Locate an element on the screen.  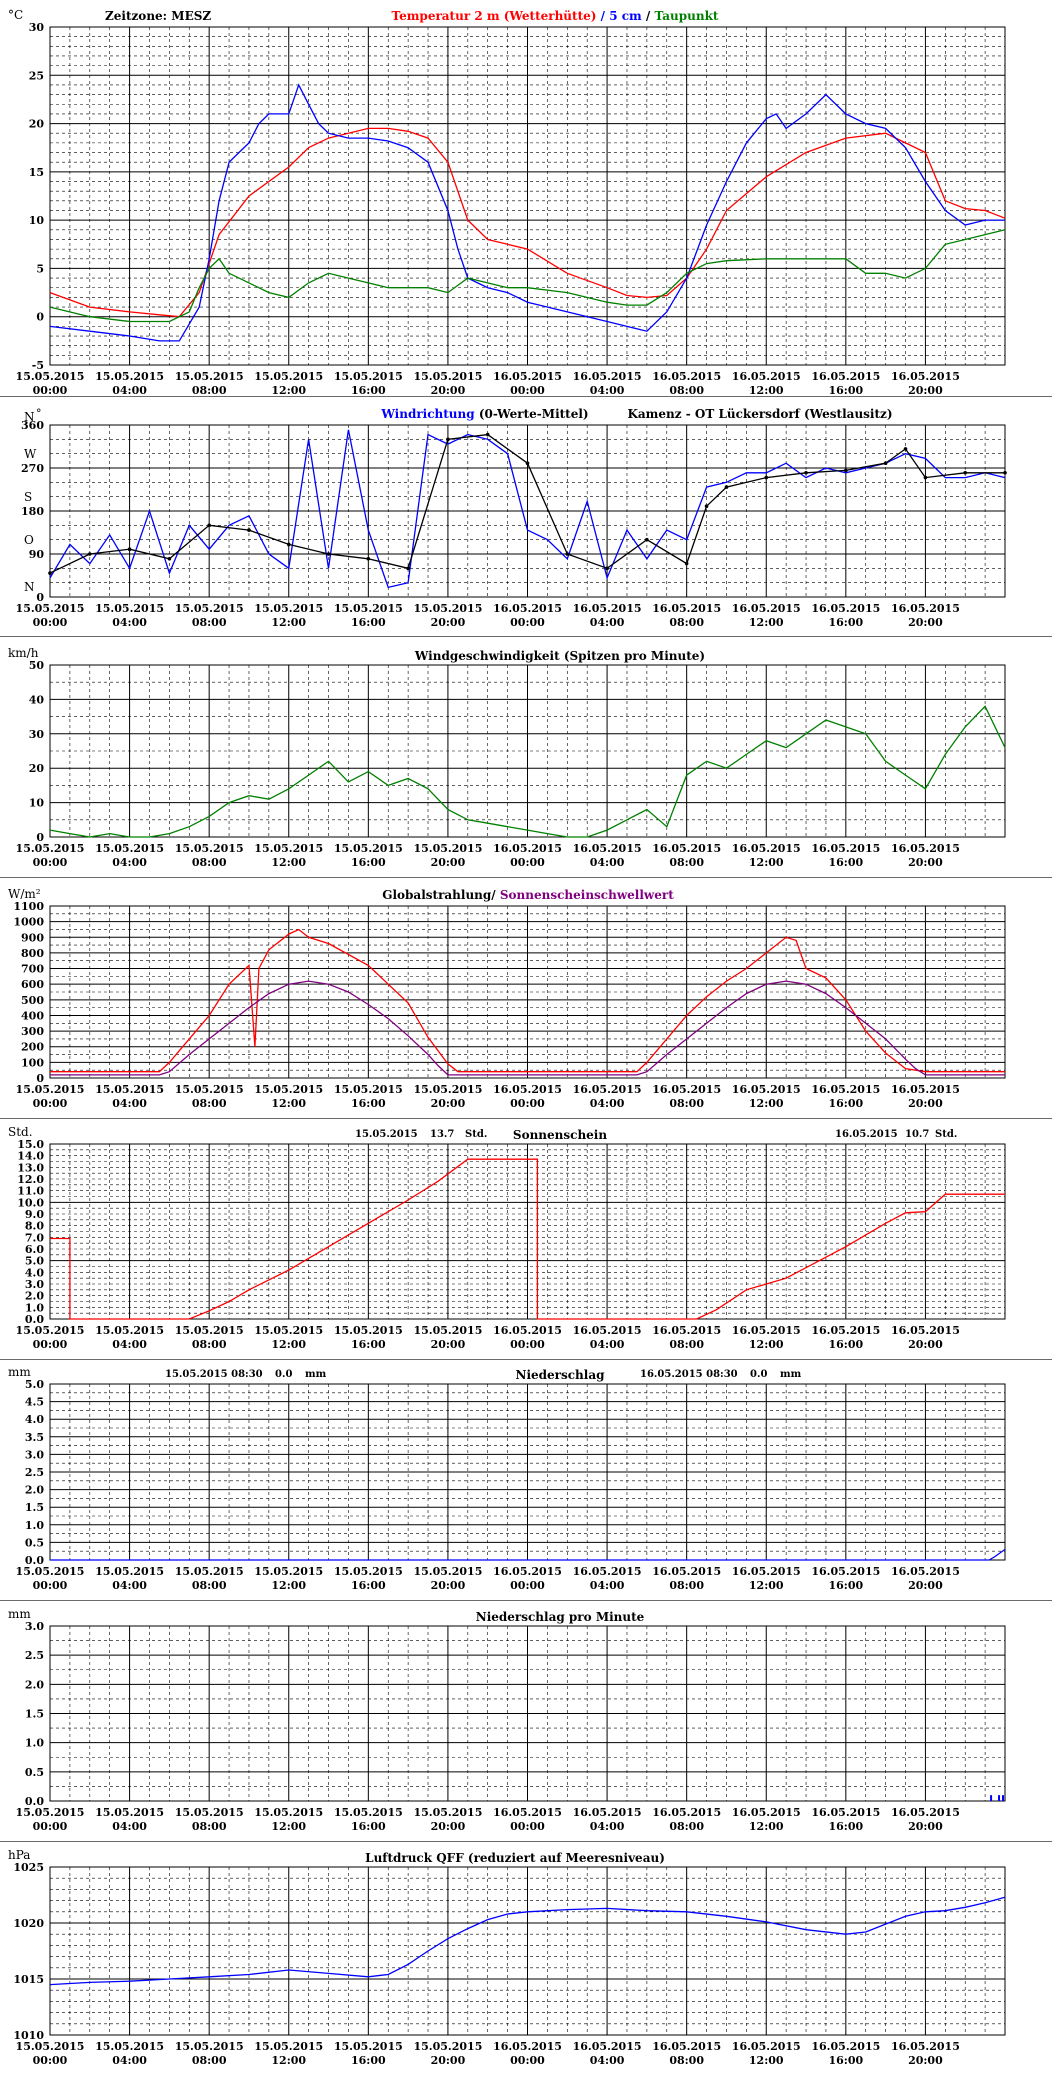
y-tick-label: 5 is located at coordinates (40, 268).